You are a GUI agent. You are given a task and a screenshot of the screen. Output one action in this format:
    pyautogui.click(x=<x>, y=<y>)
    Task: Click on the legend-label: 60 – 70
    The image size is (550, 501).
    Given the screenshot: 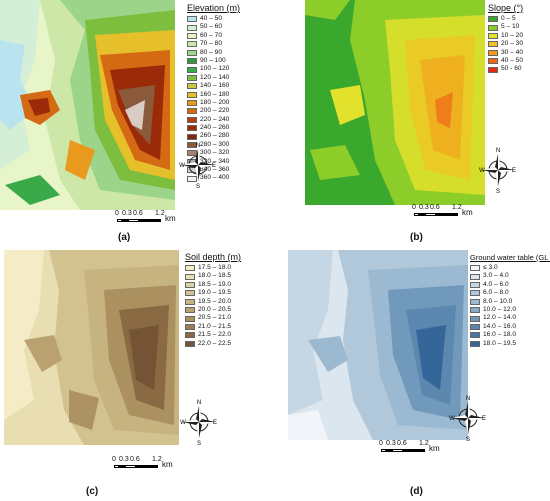 What is the action you would take?
    pyautogui.click(x=211, y=35)
    